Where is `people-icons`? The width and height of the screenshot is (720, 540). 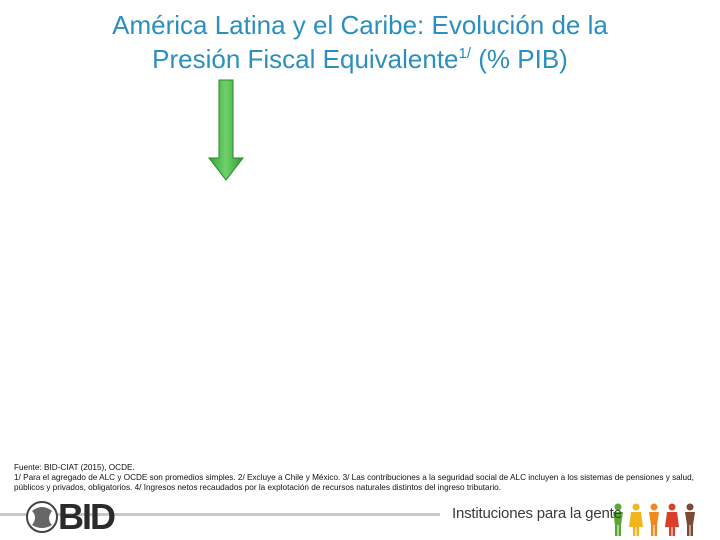
people-icons is located at coordinates (654, 519).